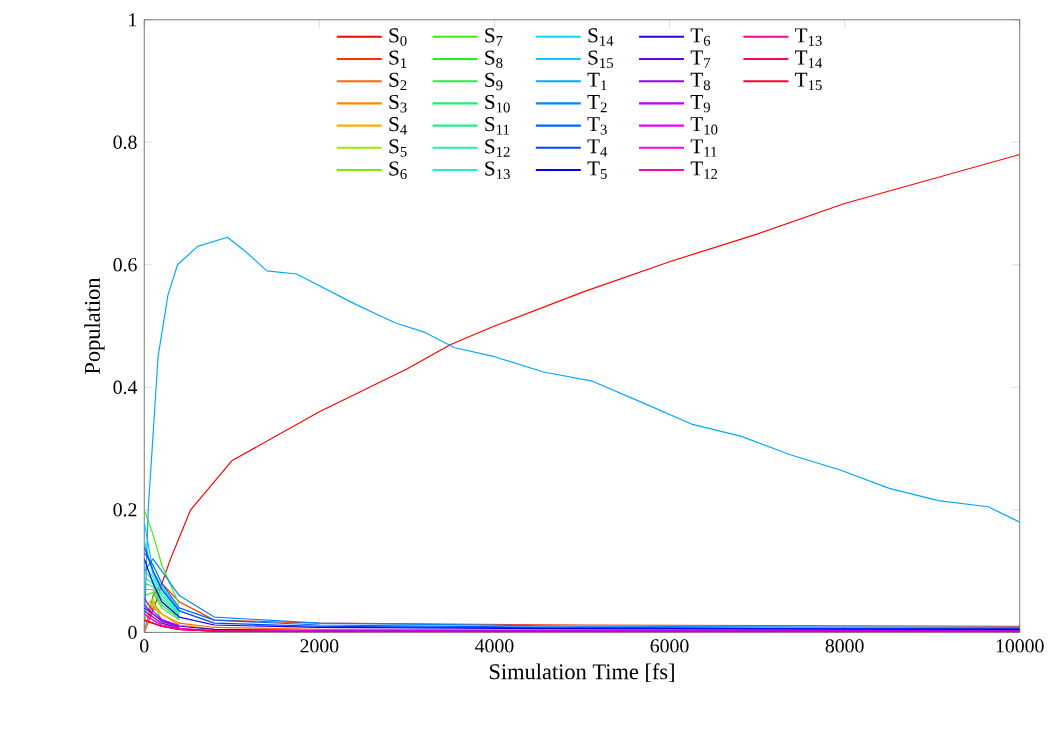 The width and height of the screenshot is (1051, 729). What do you see at coordinates (703, 148) in the screenshot?
I see `legend-label: T$_{11}$` at bounding box center [703, 148].